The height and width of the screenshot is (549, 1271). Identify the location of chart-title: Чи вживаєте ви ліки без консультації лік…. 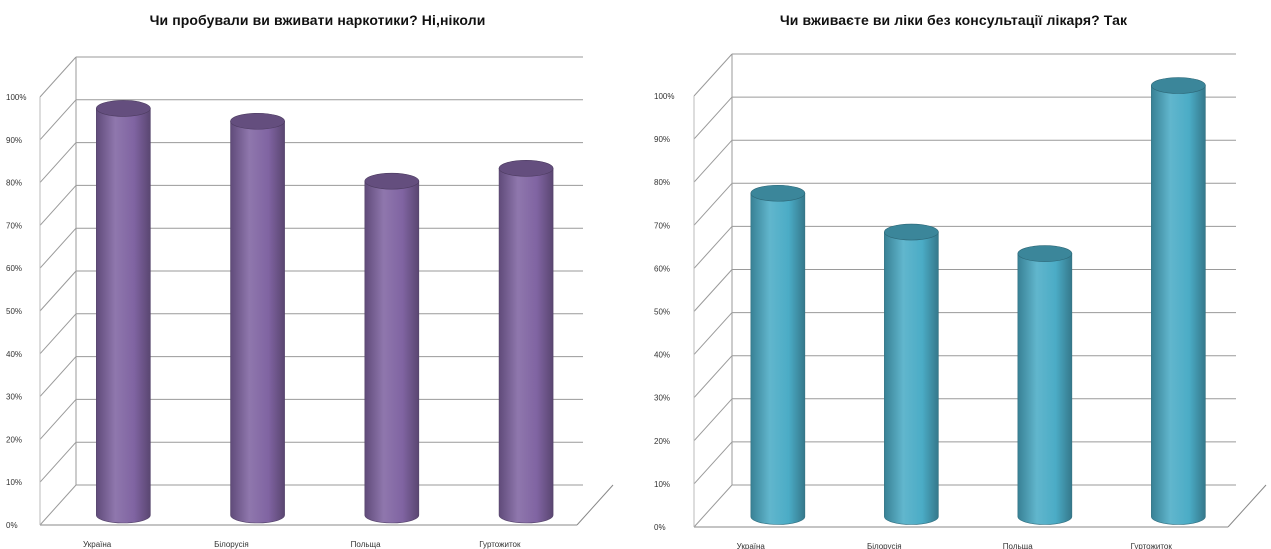
(953, 20).